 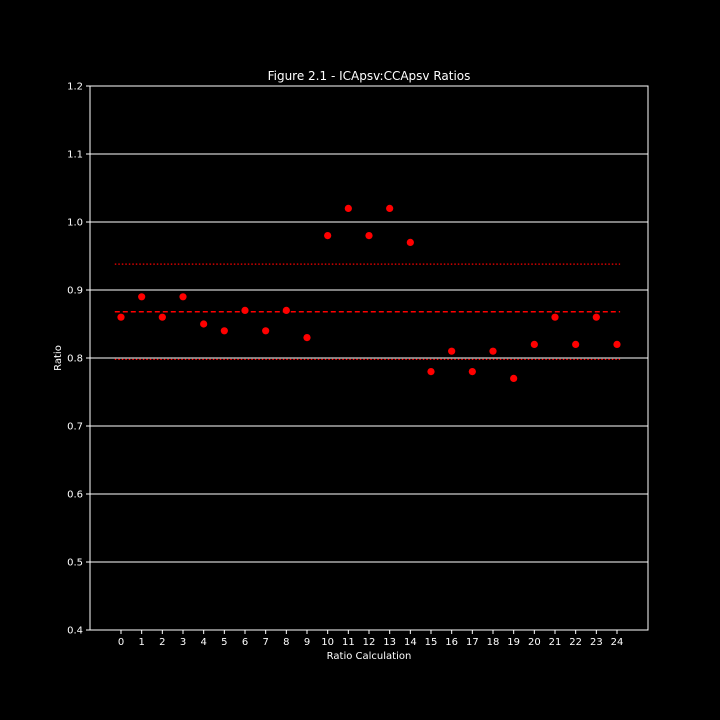 I want to click on x-tick-label: 3, so click(x=183, y=642).